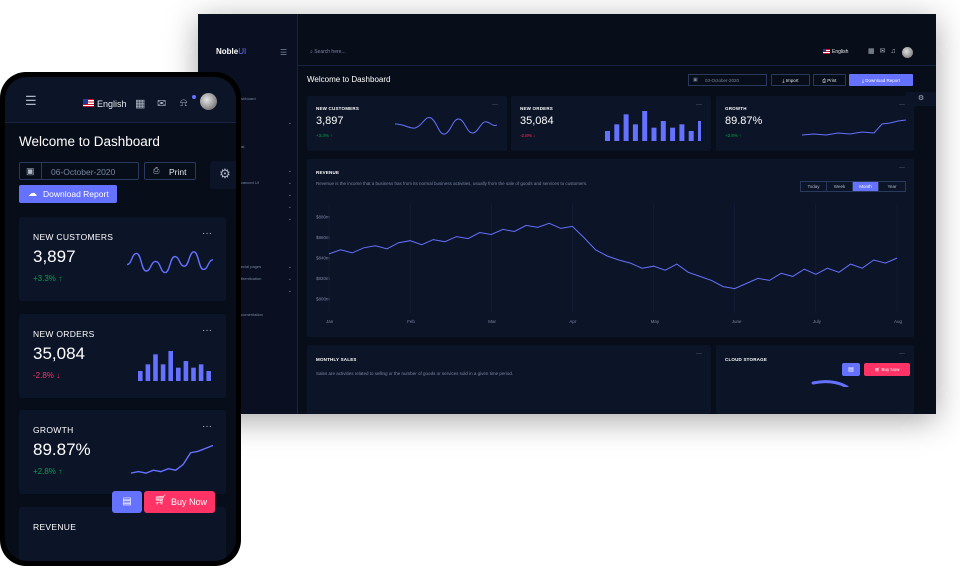 This screenshot has width=960, height=578. I want to click on y-tick-label: $840m, so click(323, 258).